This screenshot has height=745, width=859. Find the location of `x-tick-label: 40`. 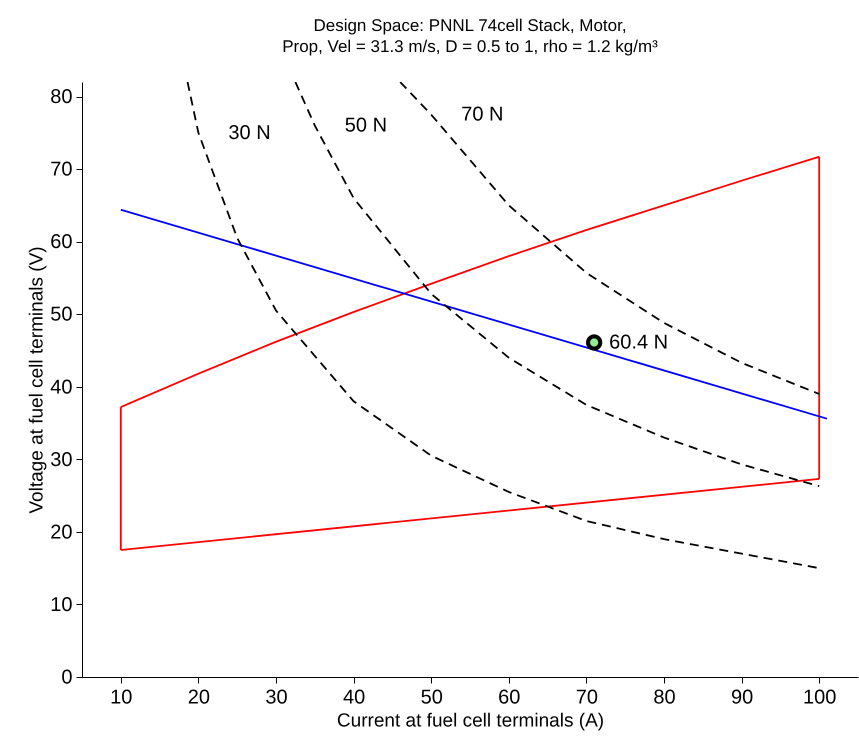

x-tick-label: 40 is located at coordinates (354, 697).